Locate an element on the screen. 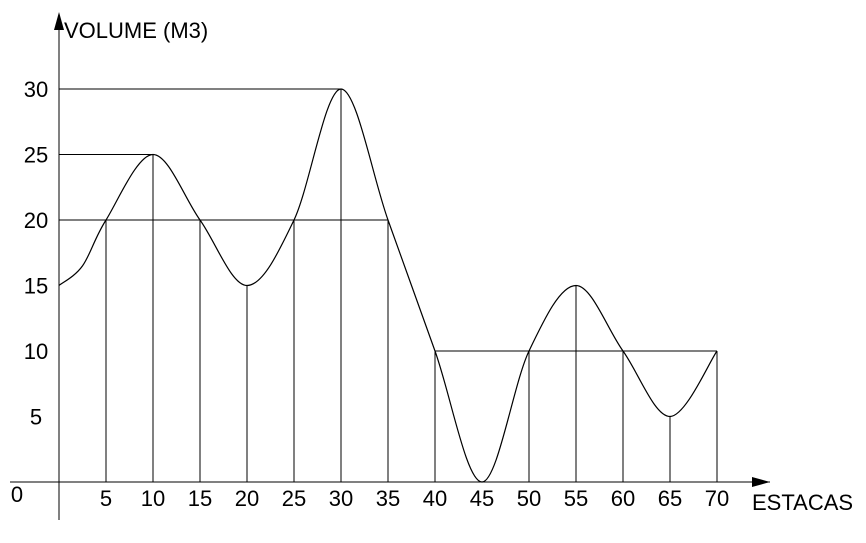 This screenshot has width=866, height=543. y-tick-15: 15 is located at coordinates (36, 286).